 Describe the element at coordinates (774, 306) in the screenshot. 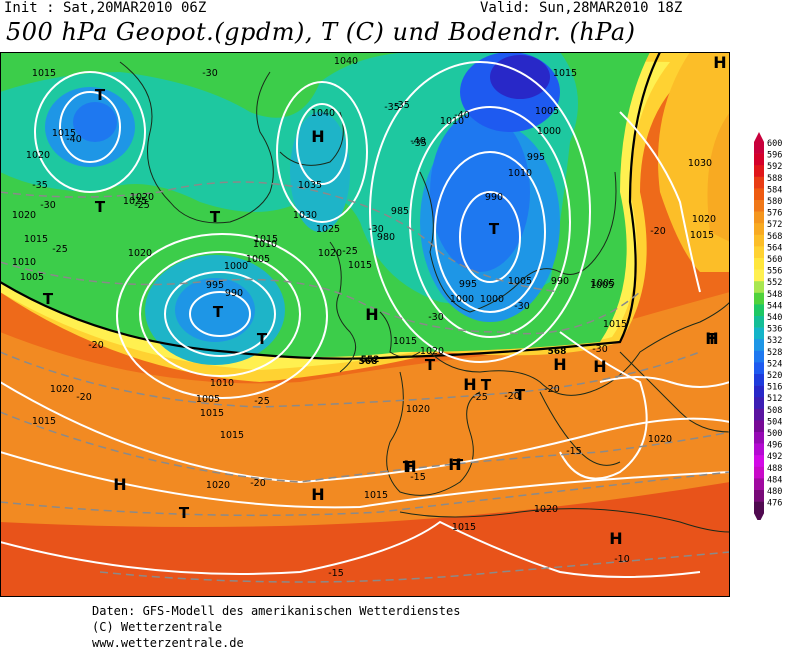

I see `legend-label: 544` at that location.